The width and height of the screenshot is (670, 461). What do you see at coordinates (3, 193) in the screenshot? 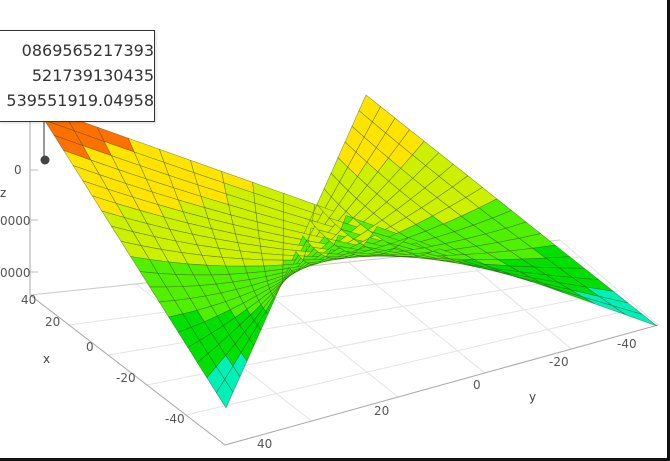
I see `z-axis-title: z` at bounding box center [3, 193].